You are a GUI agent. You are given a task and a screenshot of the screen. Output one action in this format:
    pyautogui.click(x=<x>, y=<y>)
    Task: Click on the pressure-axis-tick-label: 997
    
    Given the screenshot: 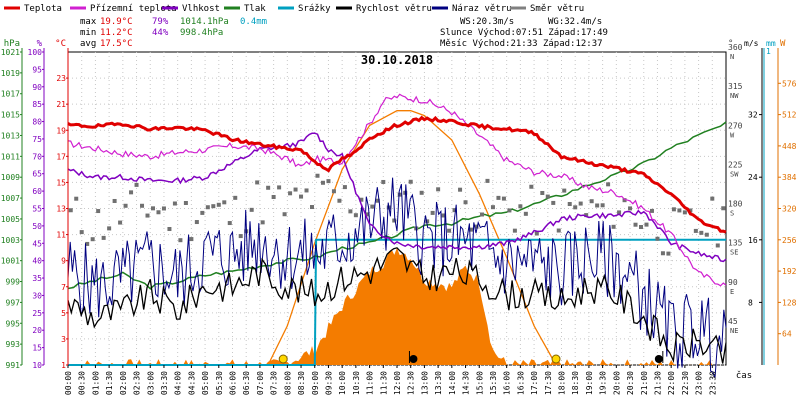 What is the action you would take?
    pyautogui.click(x=13, y=302)
    